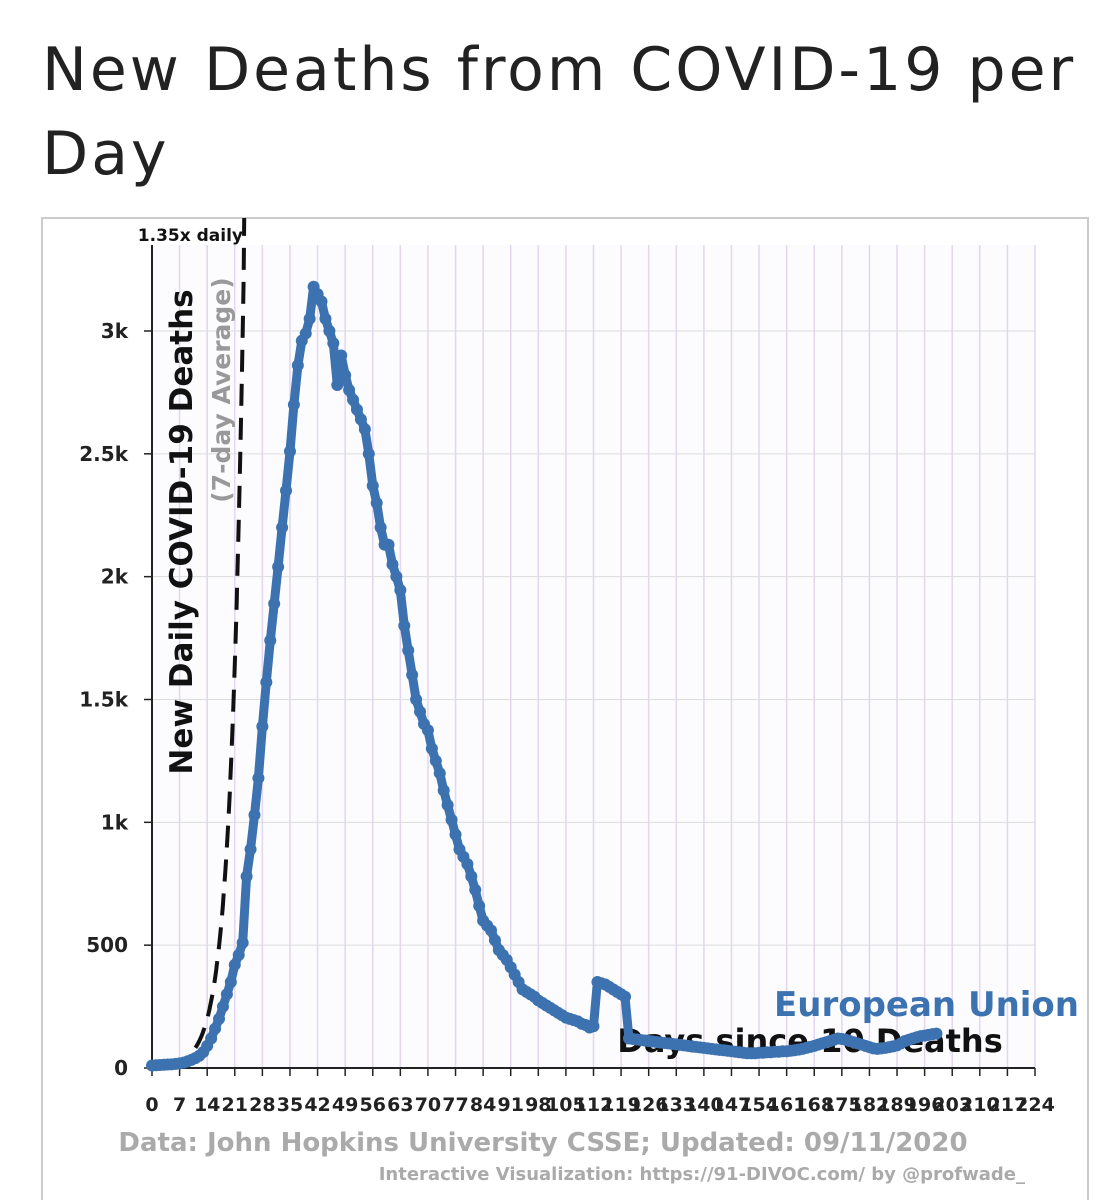  Describe the element at coordinates (980, 1105) in the screenshot. I see `x-tick-label: 210` at that location.